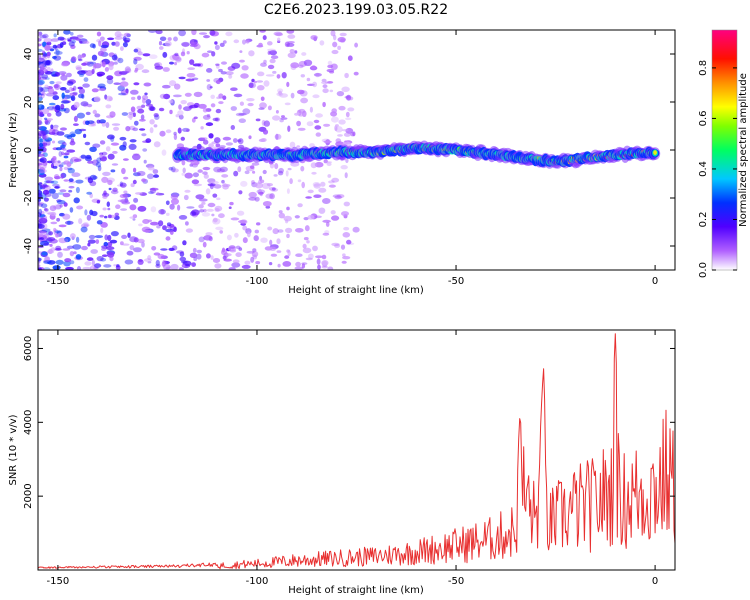  Describe the element at coordinates (28, 348) in the screenshot. I see `y-tick-label: 6000` at that location.